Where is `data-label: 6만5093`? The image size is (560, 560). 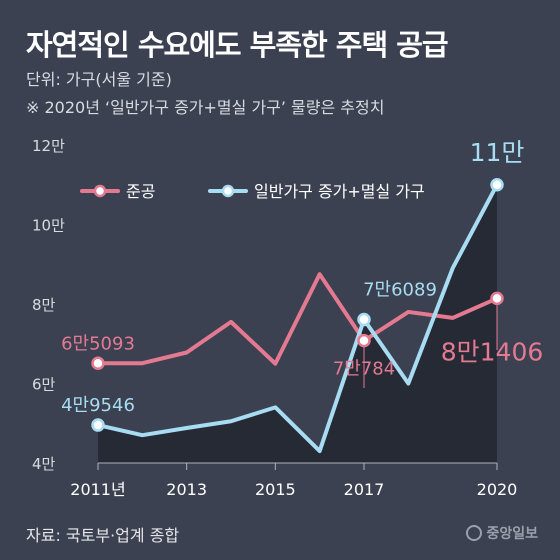 data-label: 6만5093 is located at coordinates (98, 343).